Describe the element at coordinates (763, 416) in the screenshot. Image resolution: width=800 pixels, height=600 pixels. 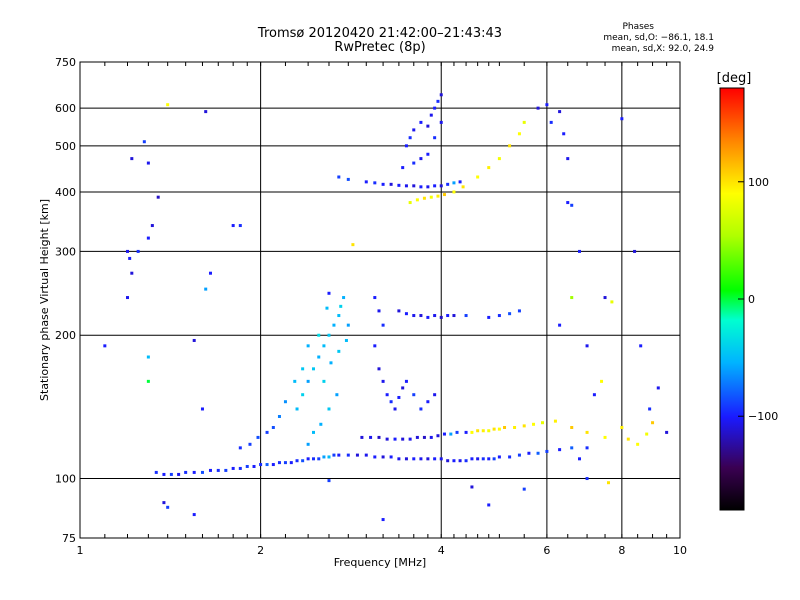
I see `colorbar-tick-label: −100` at that location.